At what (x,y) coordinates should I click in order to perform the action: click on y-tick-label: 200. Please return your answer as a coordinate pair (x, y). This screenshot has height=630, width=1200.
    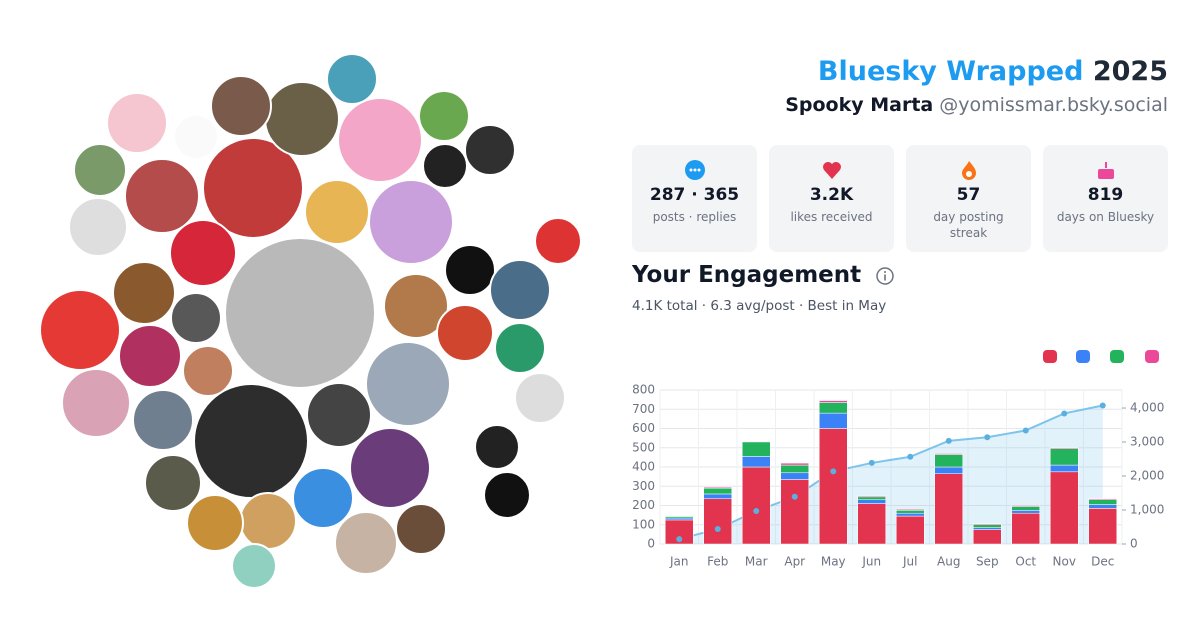
    Looking at the image, I should click on (643, 505).